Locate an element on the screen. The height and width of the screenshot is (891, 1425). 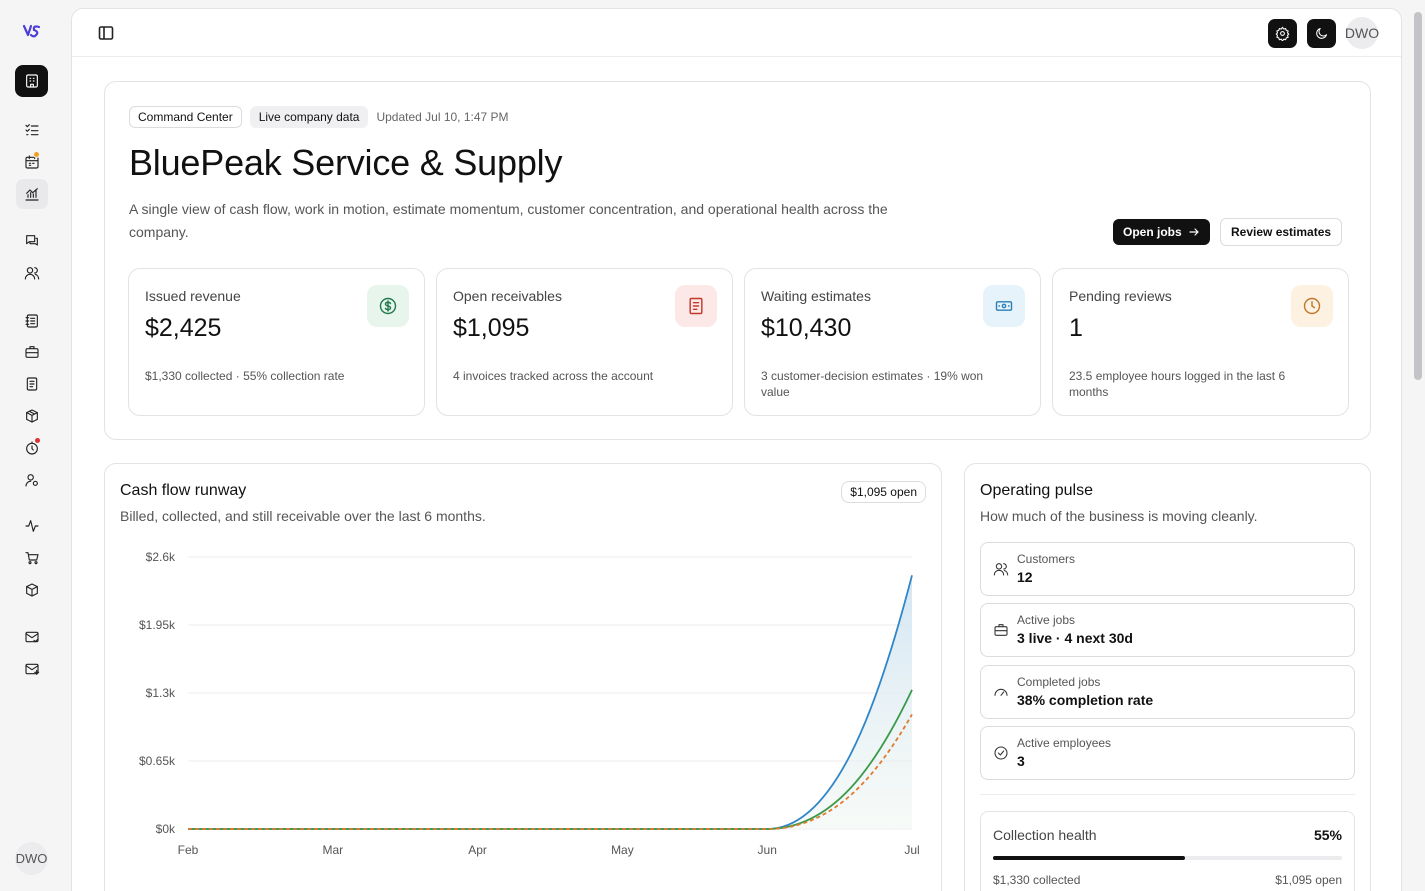
gauge-icon is located at coordinates (1001, 692).